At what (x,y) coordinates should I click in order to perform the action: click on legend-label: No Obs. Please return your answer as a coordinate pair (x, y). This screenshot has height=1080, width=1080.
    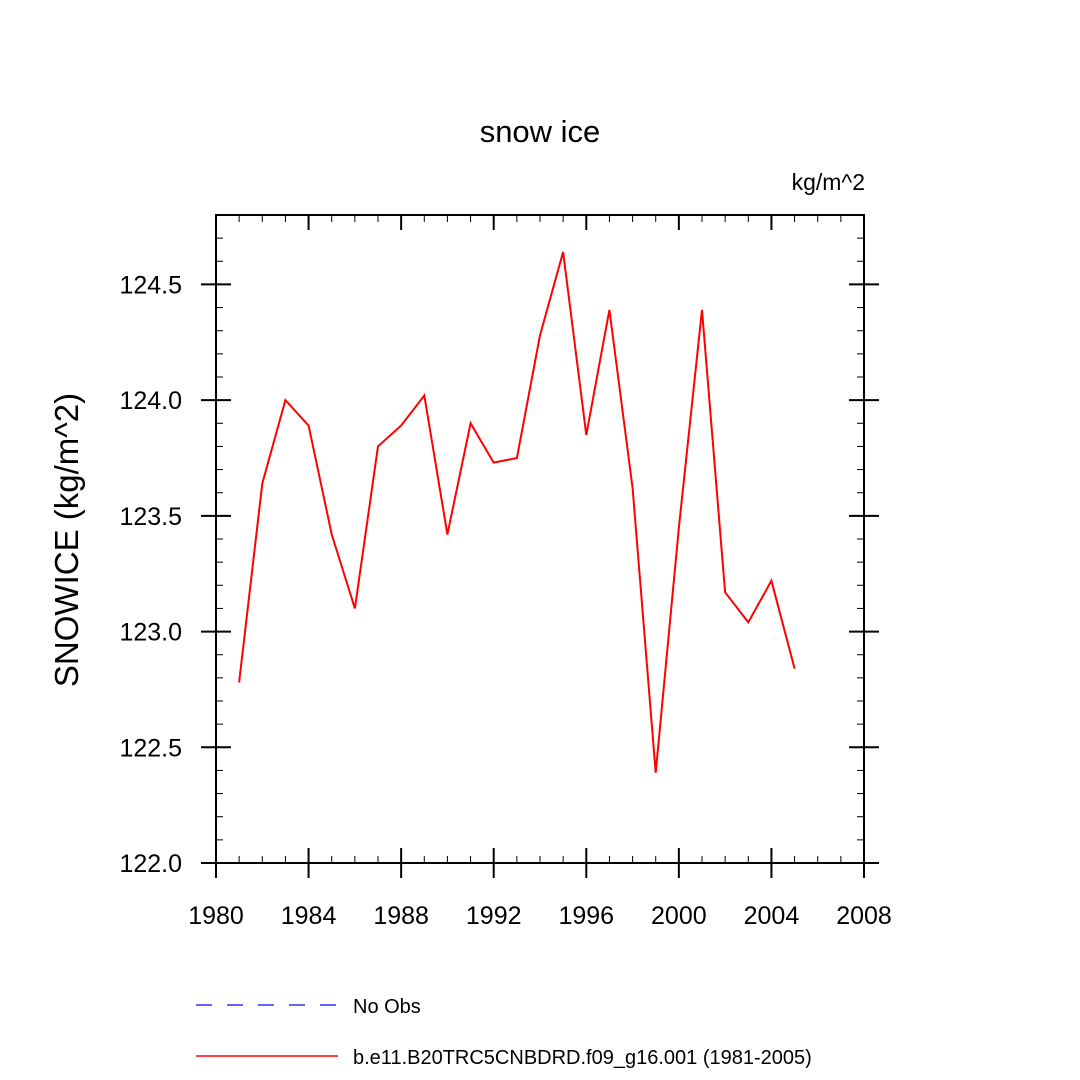
    Looking at the image, I should click on (387, 1007).